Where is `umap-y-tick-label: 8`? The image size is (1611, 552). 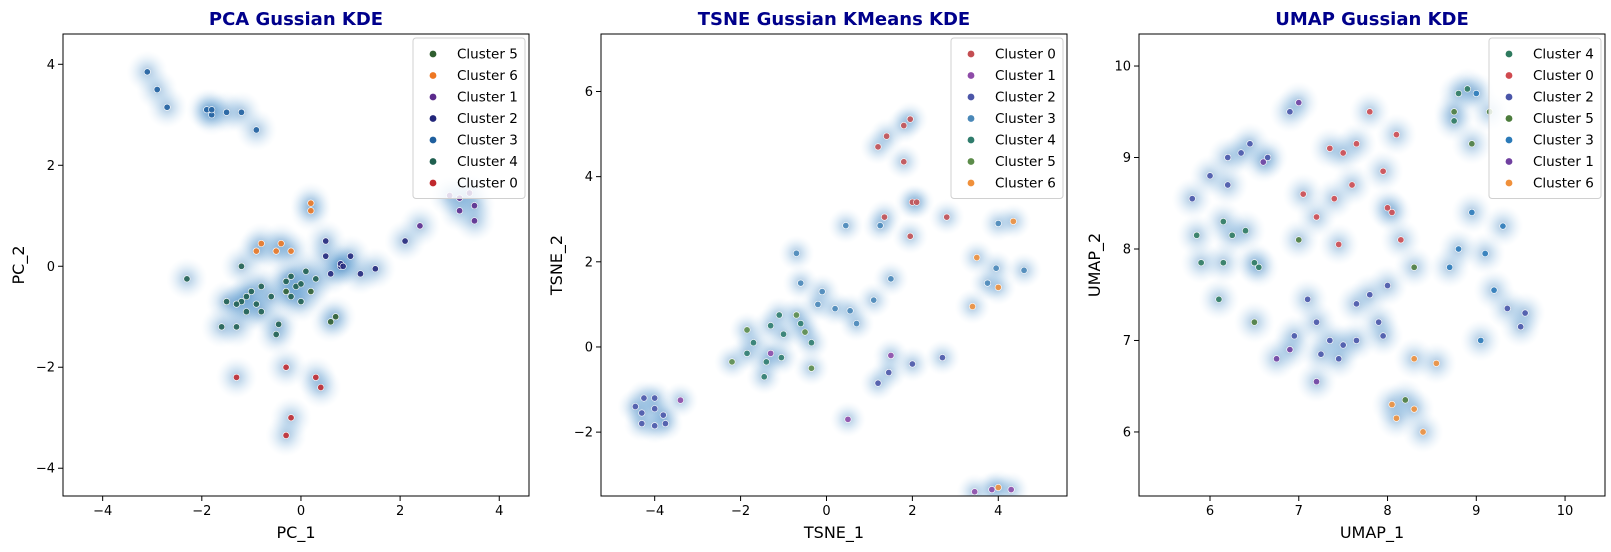 umap-y-tick-label: 8 is located at coordinates (1127, 249).